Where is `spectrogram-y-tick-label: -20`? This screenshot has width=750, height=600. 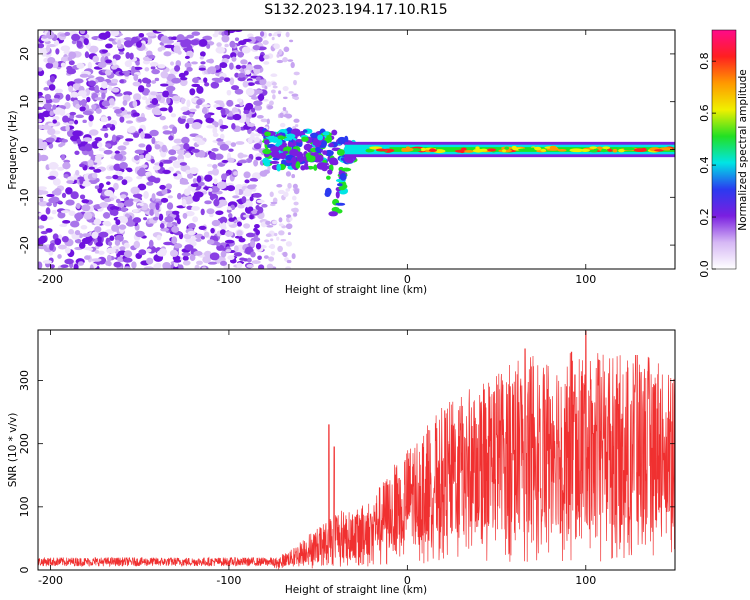
spectrogram-y-tick-label: -20 is located at coordinates (24, 245).